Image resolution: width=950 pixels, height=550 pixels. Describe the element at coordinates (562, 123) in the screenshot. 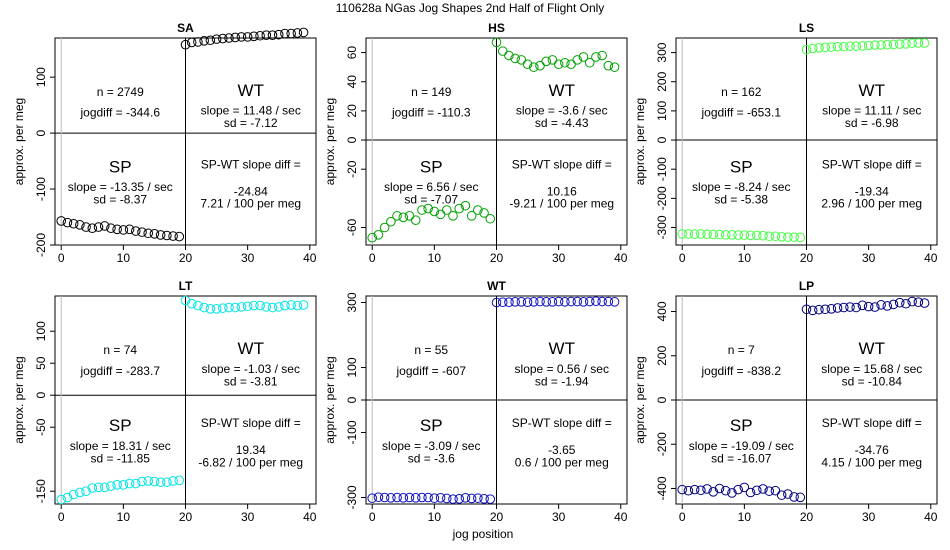

I see `wt-sd: sd = -4.43` at that location.